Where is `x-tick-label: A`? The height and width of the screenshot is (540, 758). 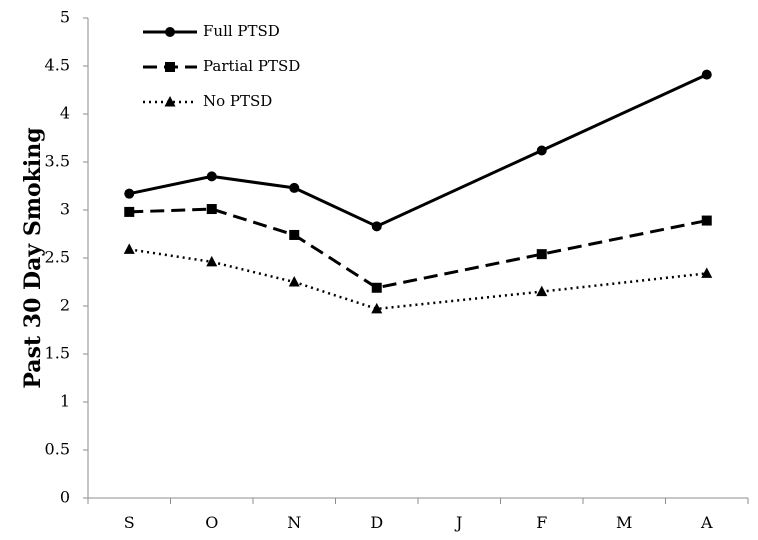
x-tick-label: A is located at coordinates (706, 522).